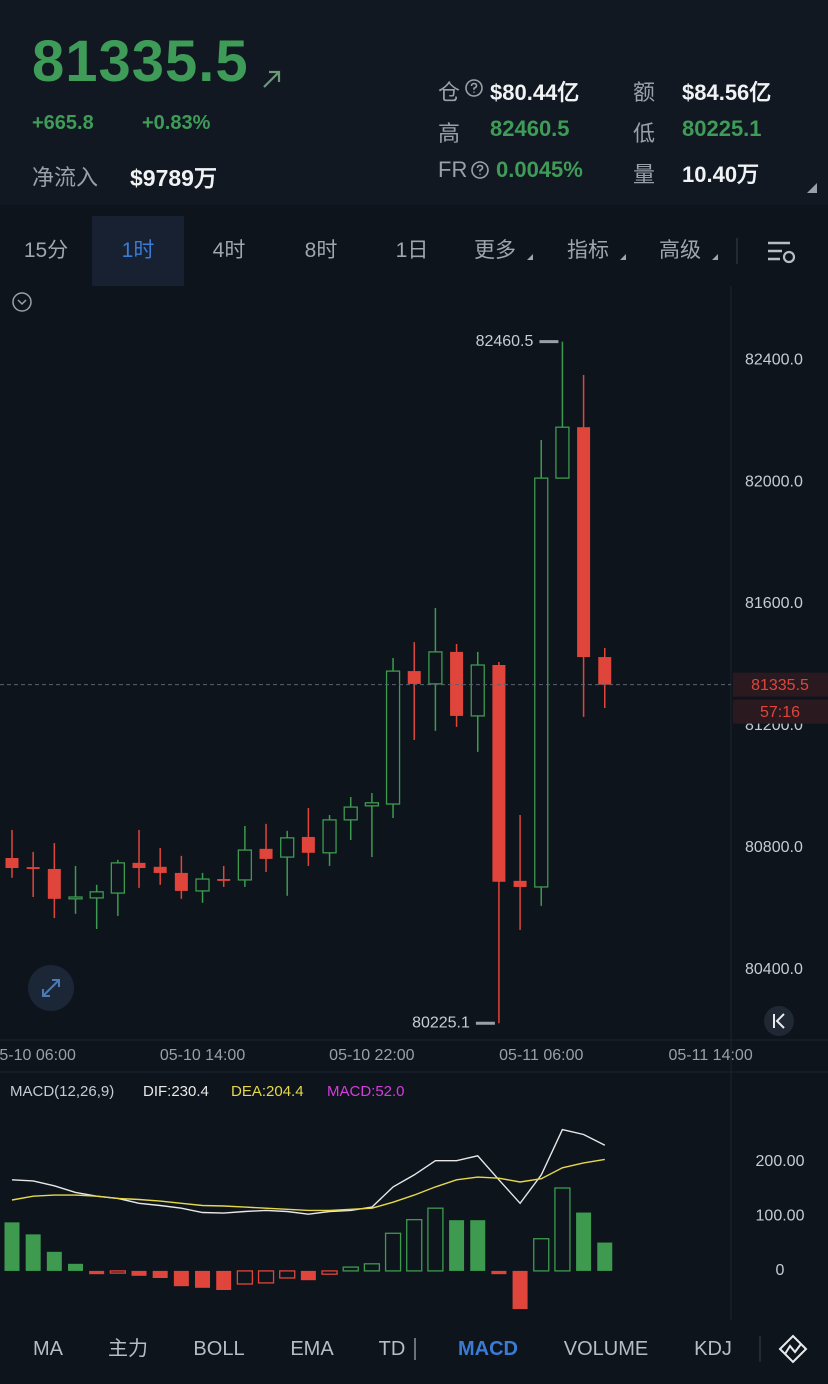 This screenshot has width=828, height=1384. Describe the element at coordinates (128, 1349) in the screenshot. I see `indicator-tab: 主力` at that location.